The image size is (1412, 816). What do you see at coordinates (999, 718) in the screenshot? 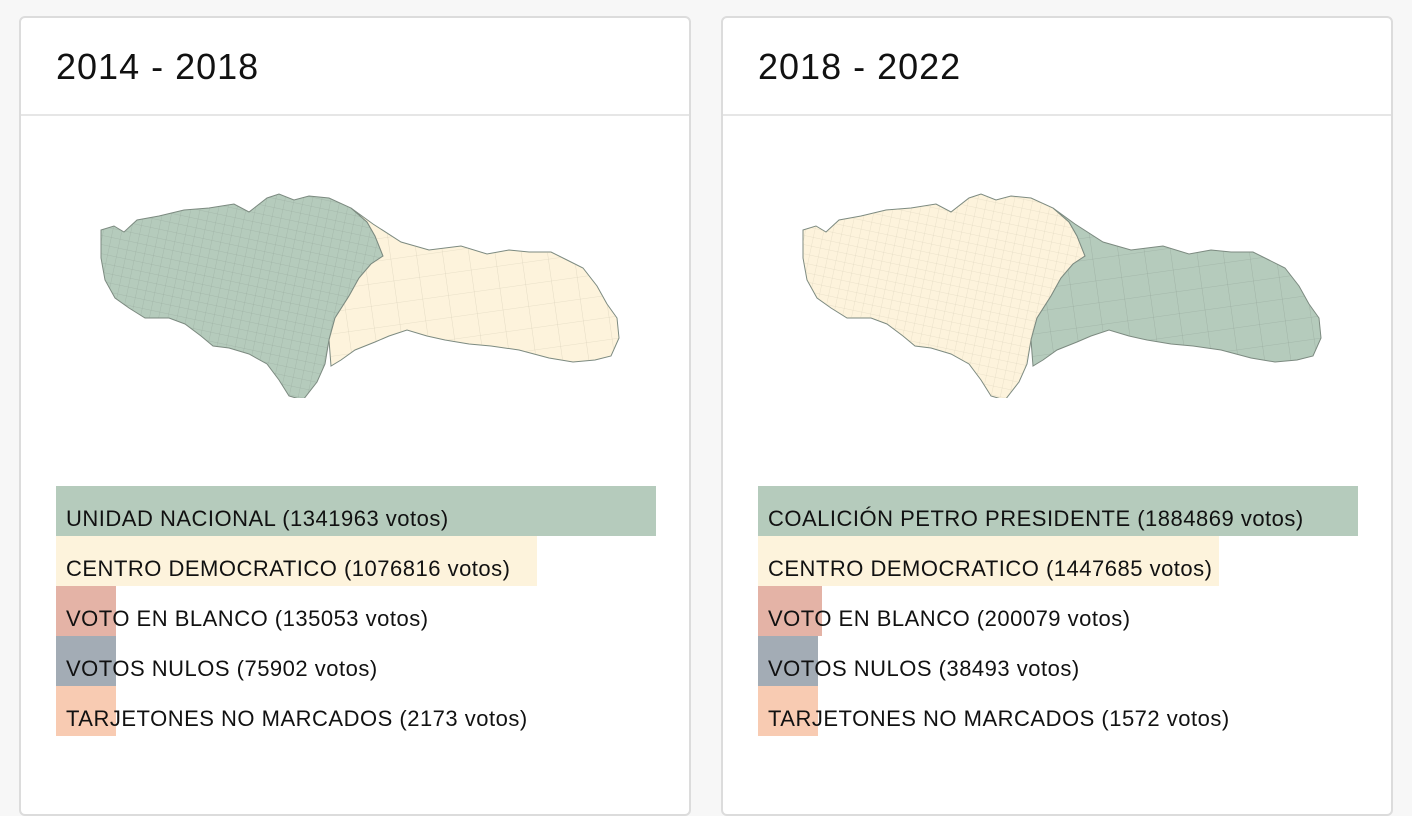
I see `result-bar-label: TARJETONES NO MARCADOS (1572 votos)` at bounding box center [999, 718].